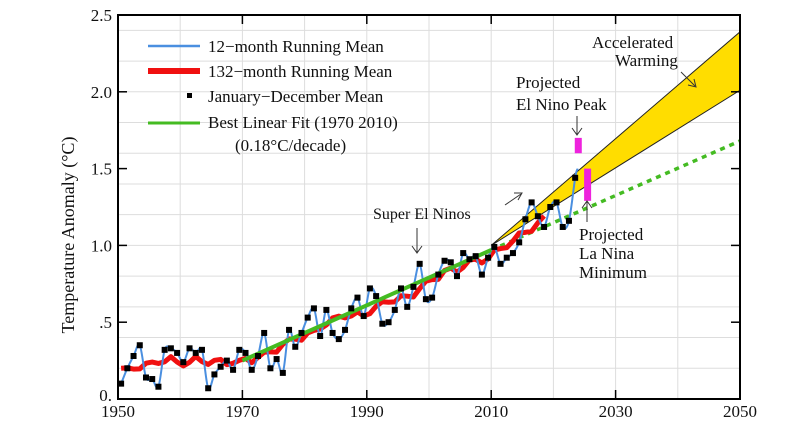  I want to click on arrow-accelerated, so click(688, 79).